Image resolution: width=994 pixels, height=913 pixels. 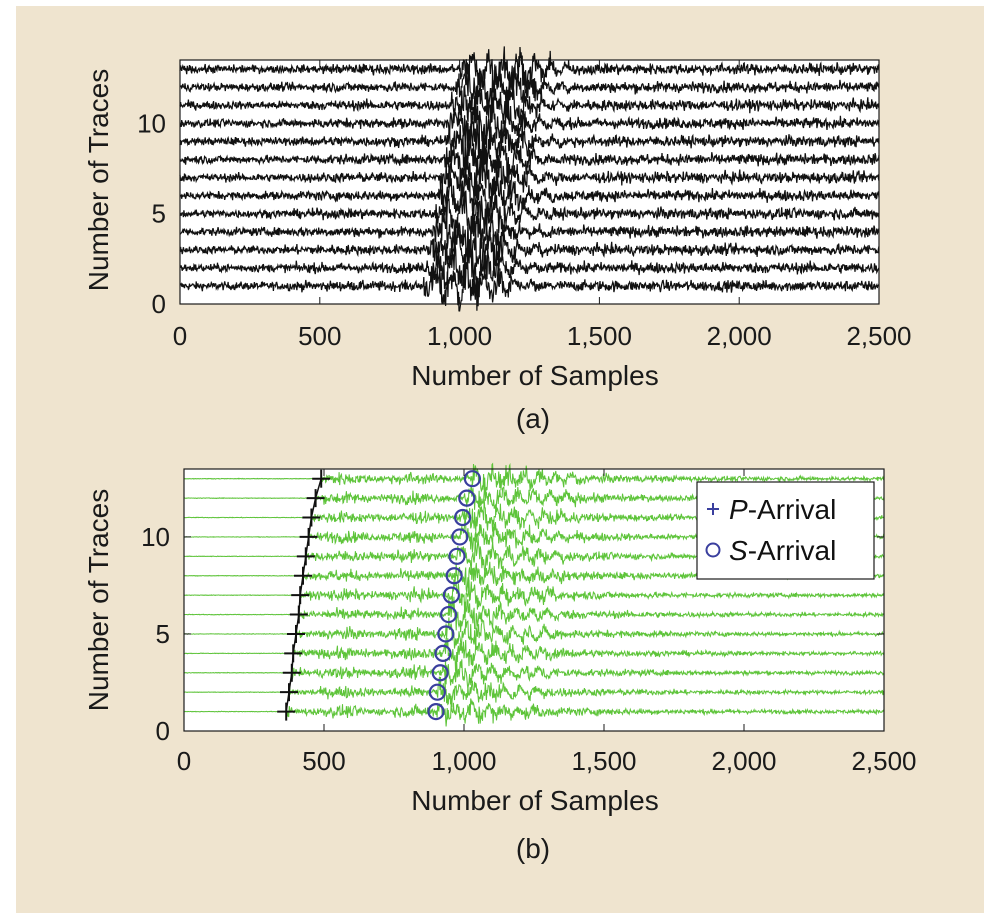 What do you see at coordinates (98, 180) in the screenshot?
I see `y-axis-title-a: Number of Traces` at bounding box center [98, 180].